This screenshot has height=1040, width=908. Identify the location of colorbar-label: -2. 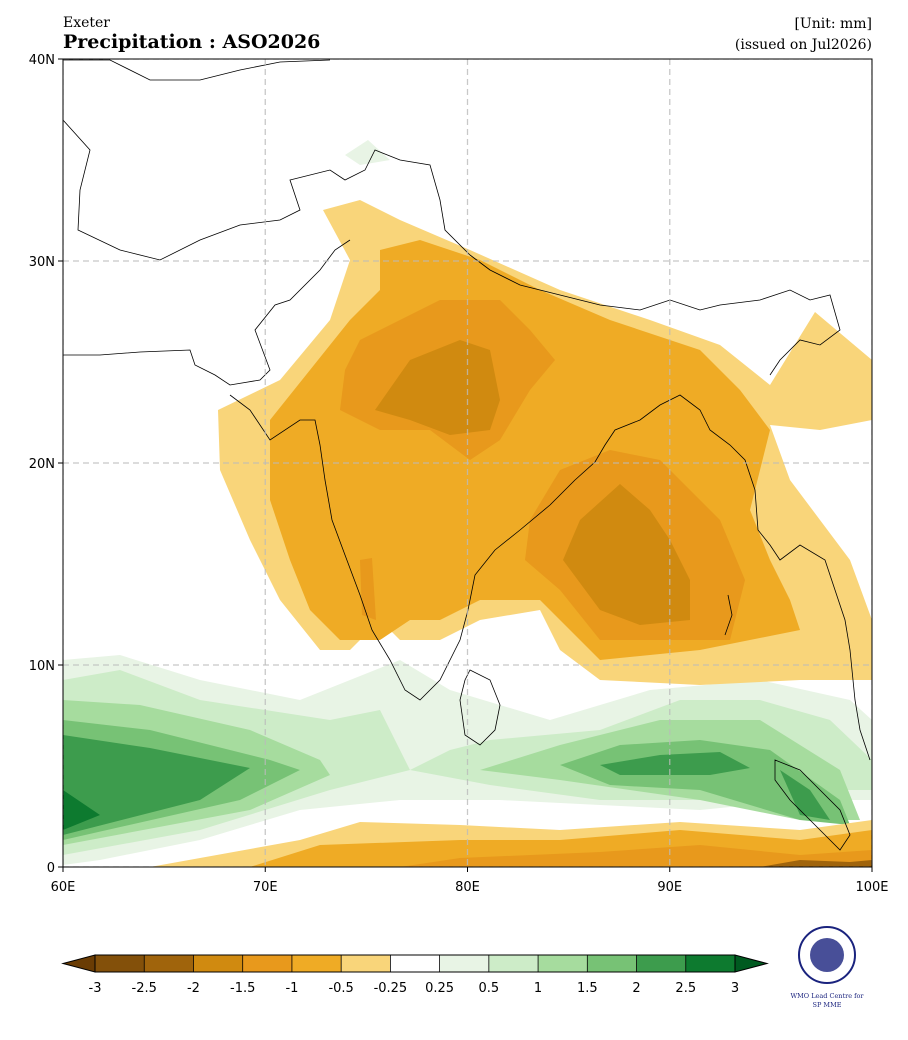
(193, 988).